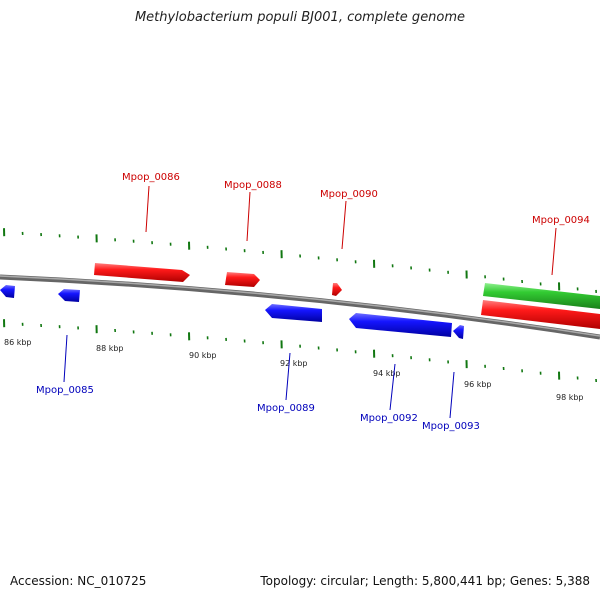  I want to click on reverse-gene-labels: Mpop_0085 Mpop_0089 Mpop_0092 Mpop_0093, so click(258, 383).